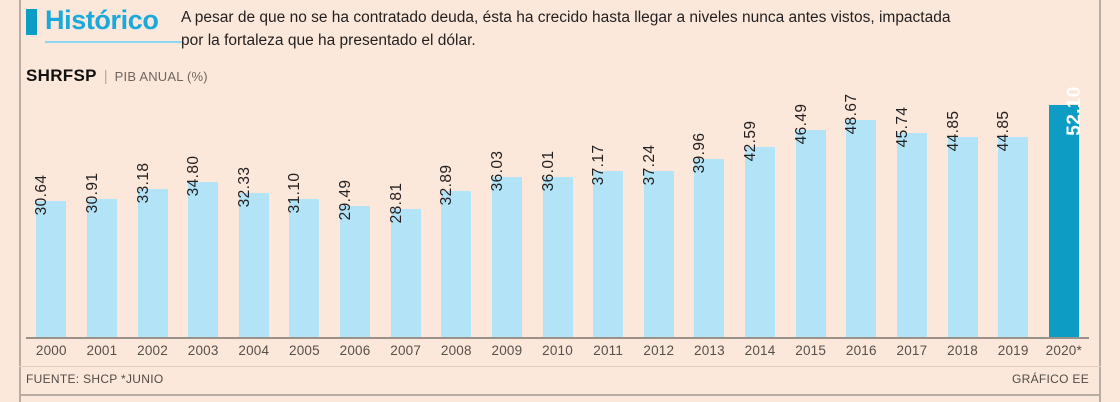  I want to click on bar: 45.74, so click(910, 222).